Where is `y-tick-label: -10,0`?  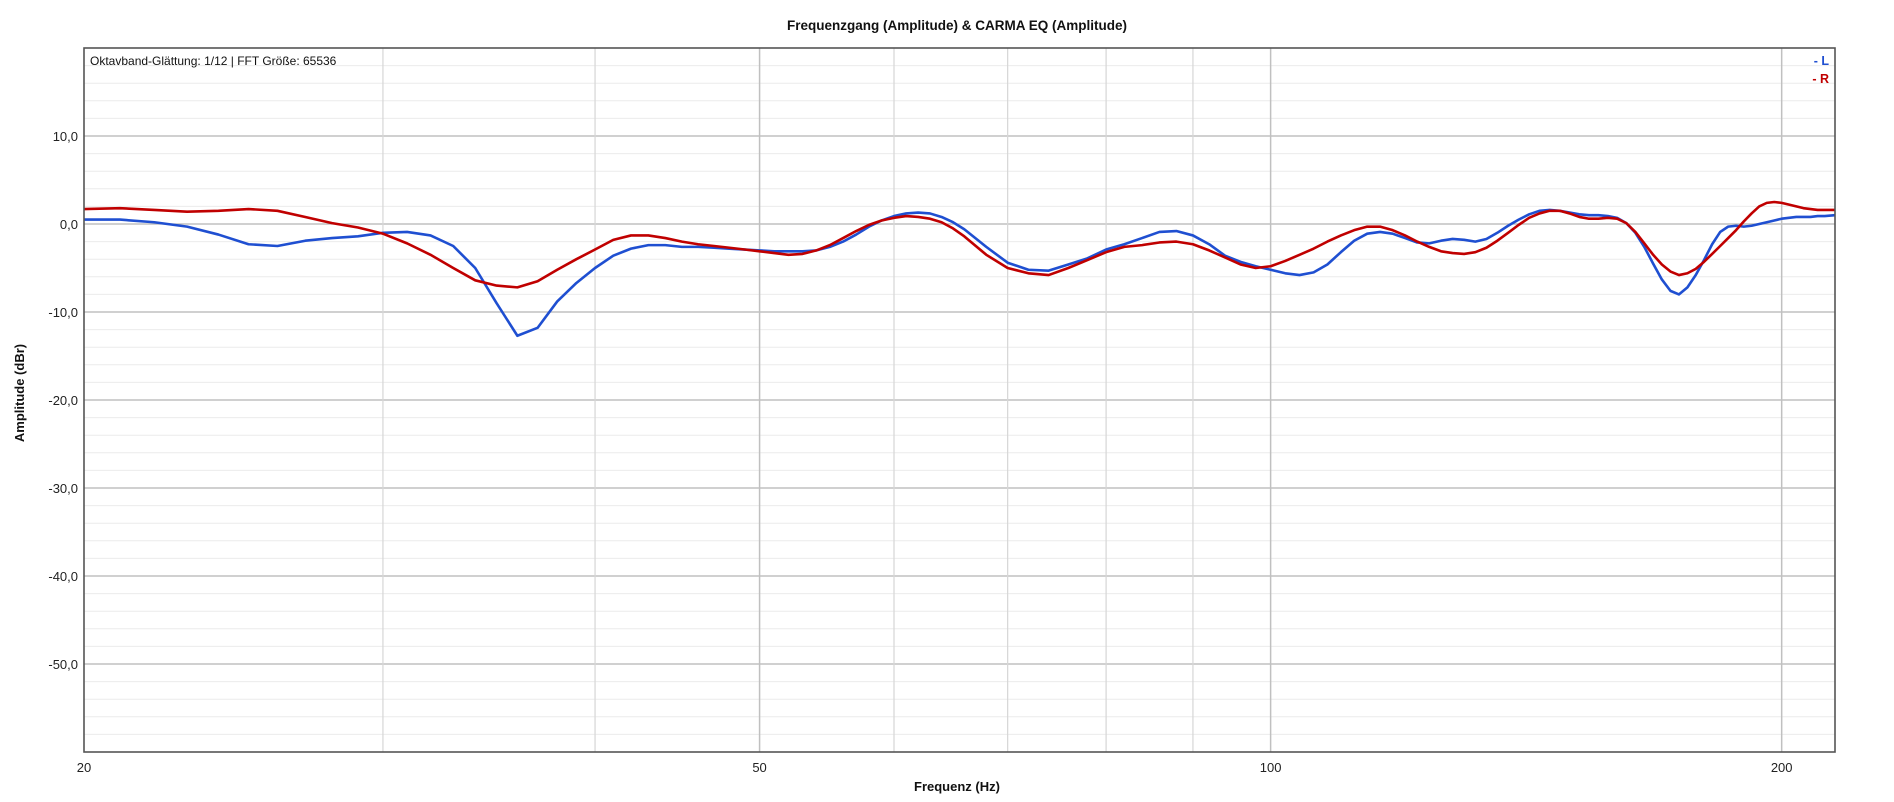 y-tick-label: -10,0 is located at coordinates (63, 312).